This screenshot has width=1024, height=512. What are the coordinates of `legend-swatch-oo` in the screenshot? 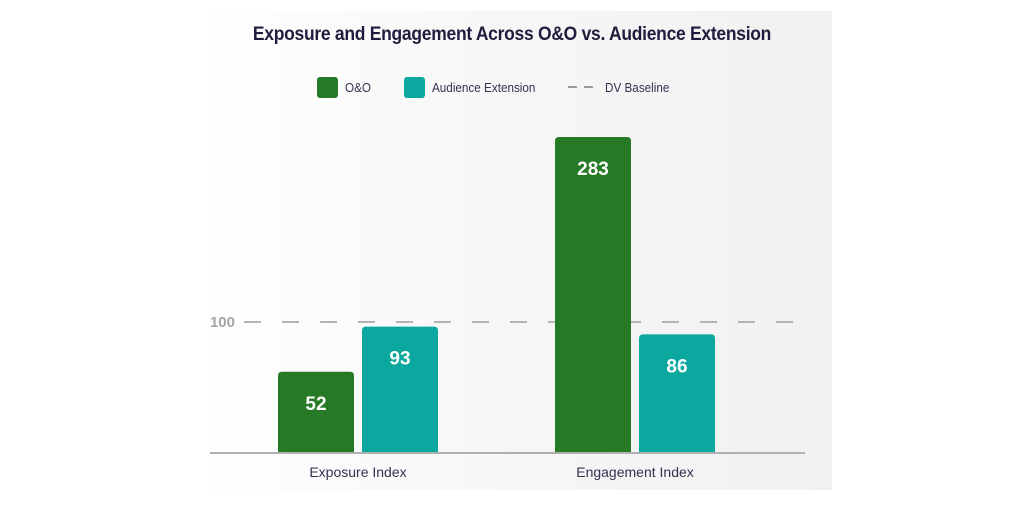 It's located at (327, 87).